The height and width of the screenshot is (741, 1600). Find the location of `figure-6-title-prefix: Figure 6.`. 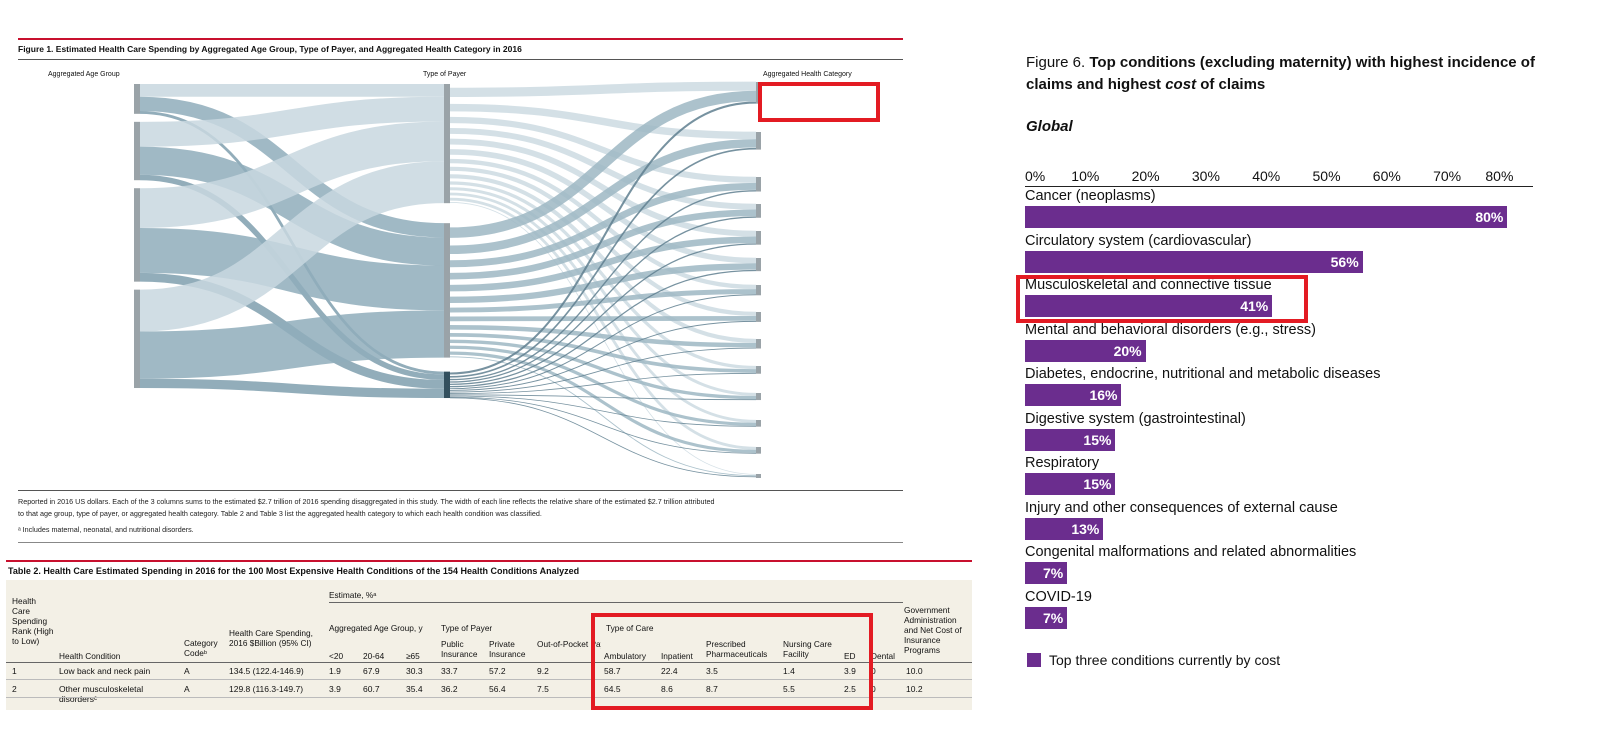

figure-6-title-prefix: Figure 6. is located at coordinates (1058, 62).